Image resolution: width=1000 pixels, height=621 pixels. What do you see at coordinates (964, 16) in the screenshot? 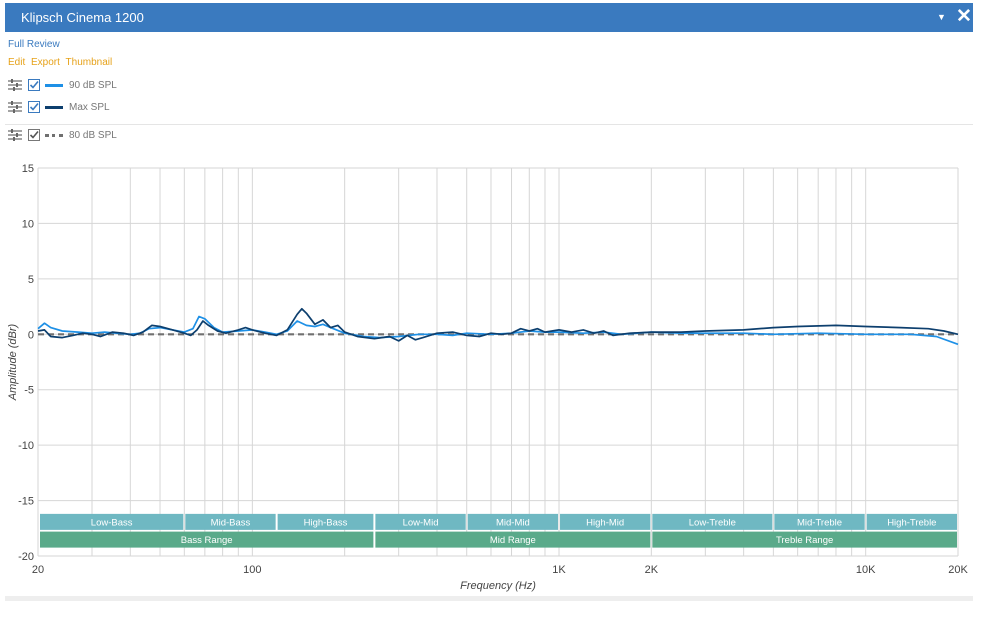
I see `close-icon: ✕` at bounding box center [964, 16].